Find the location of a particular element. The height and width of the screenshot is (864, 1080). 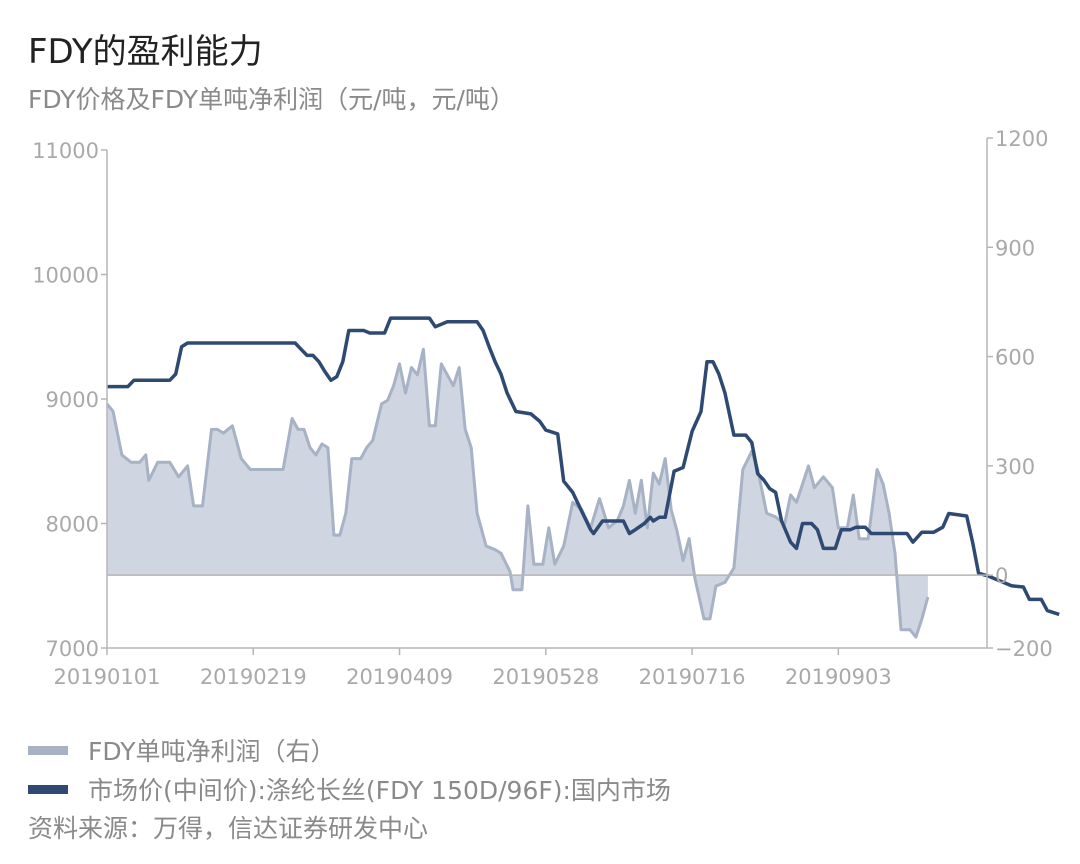

source-note: 资料来源：万得，信达证券研发中心 is located at coordinates (228, 828).